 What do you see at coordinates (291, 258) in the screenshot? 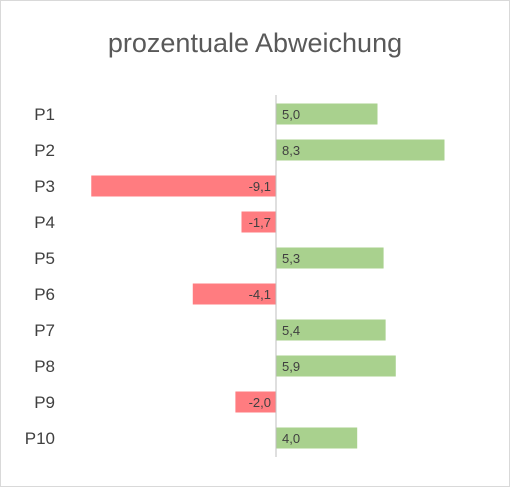
I see `data-label: 5,3` at bounding box center [291, 258].